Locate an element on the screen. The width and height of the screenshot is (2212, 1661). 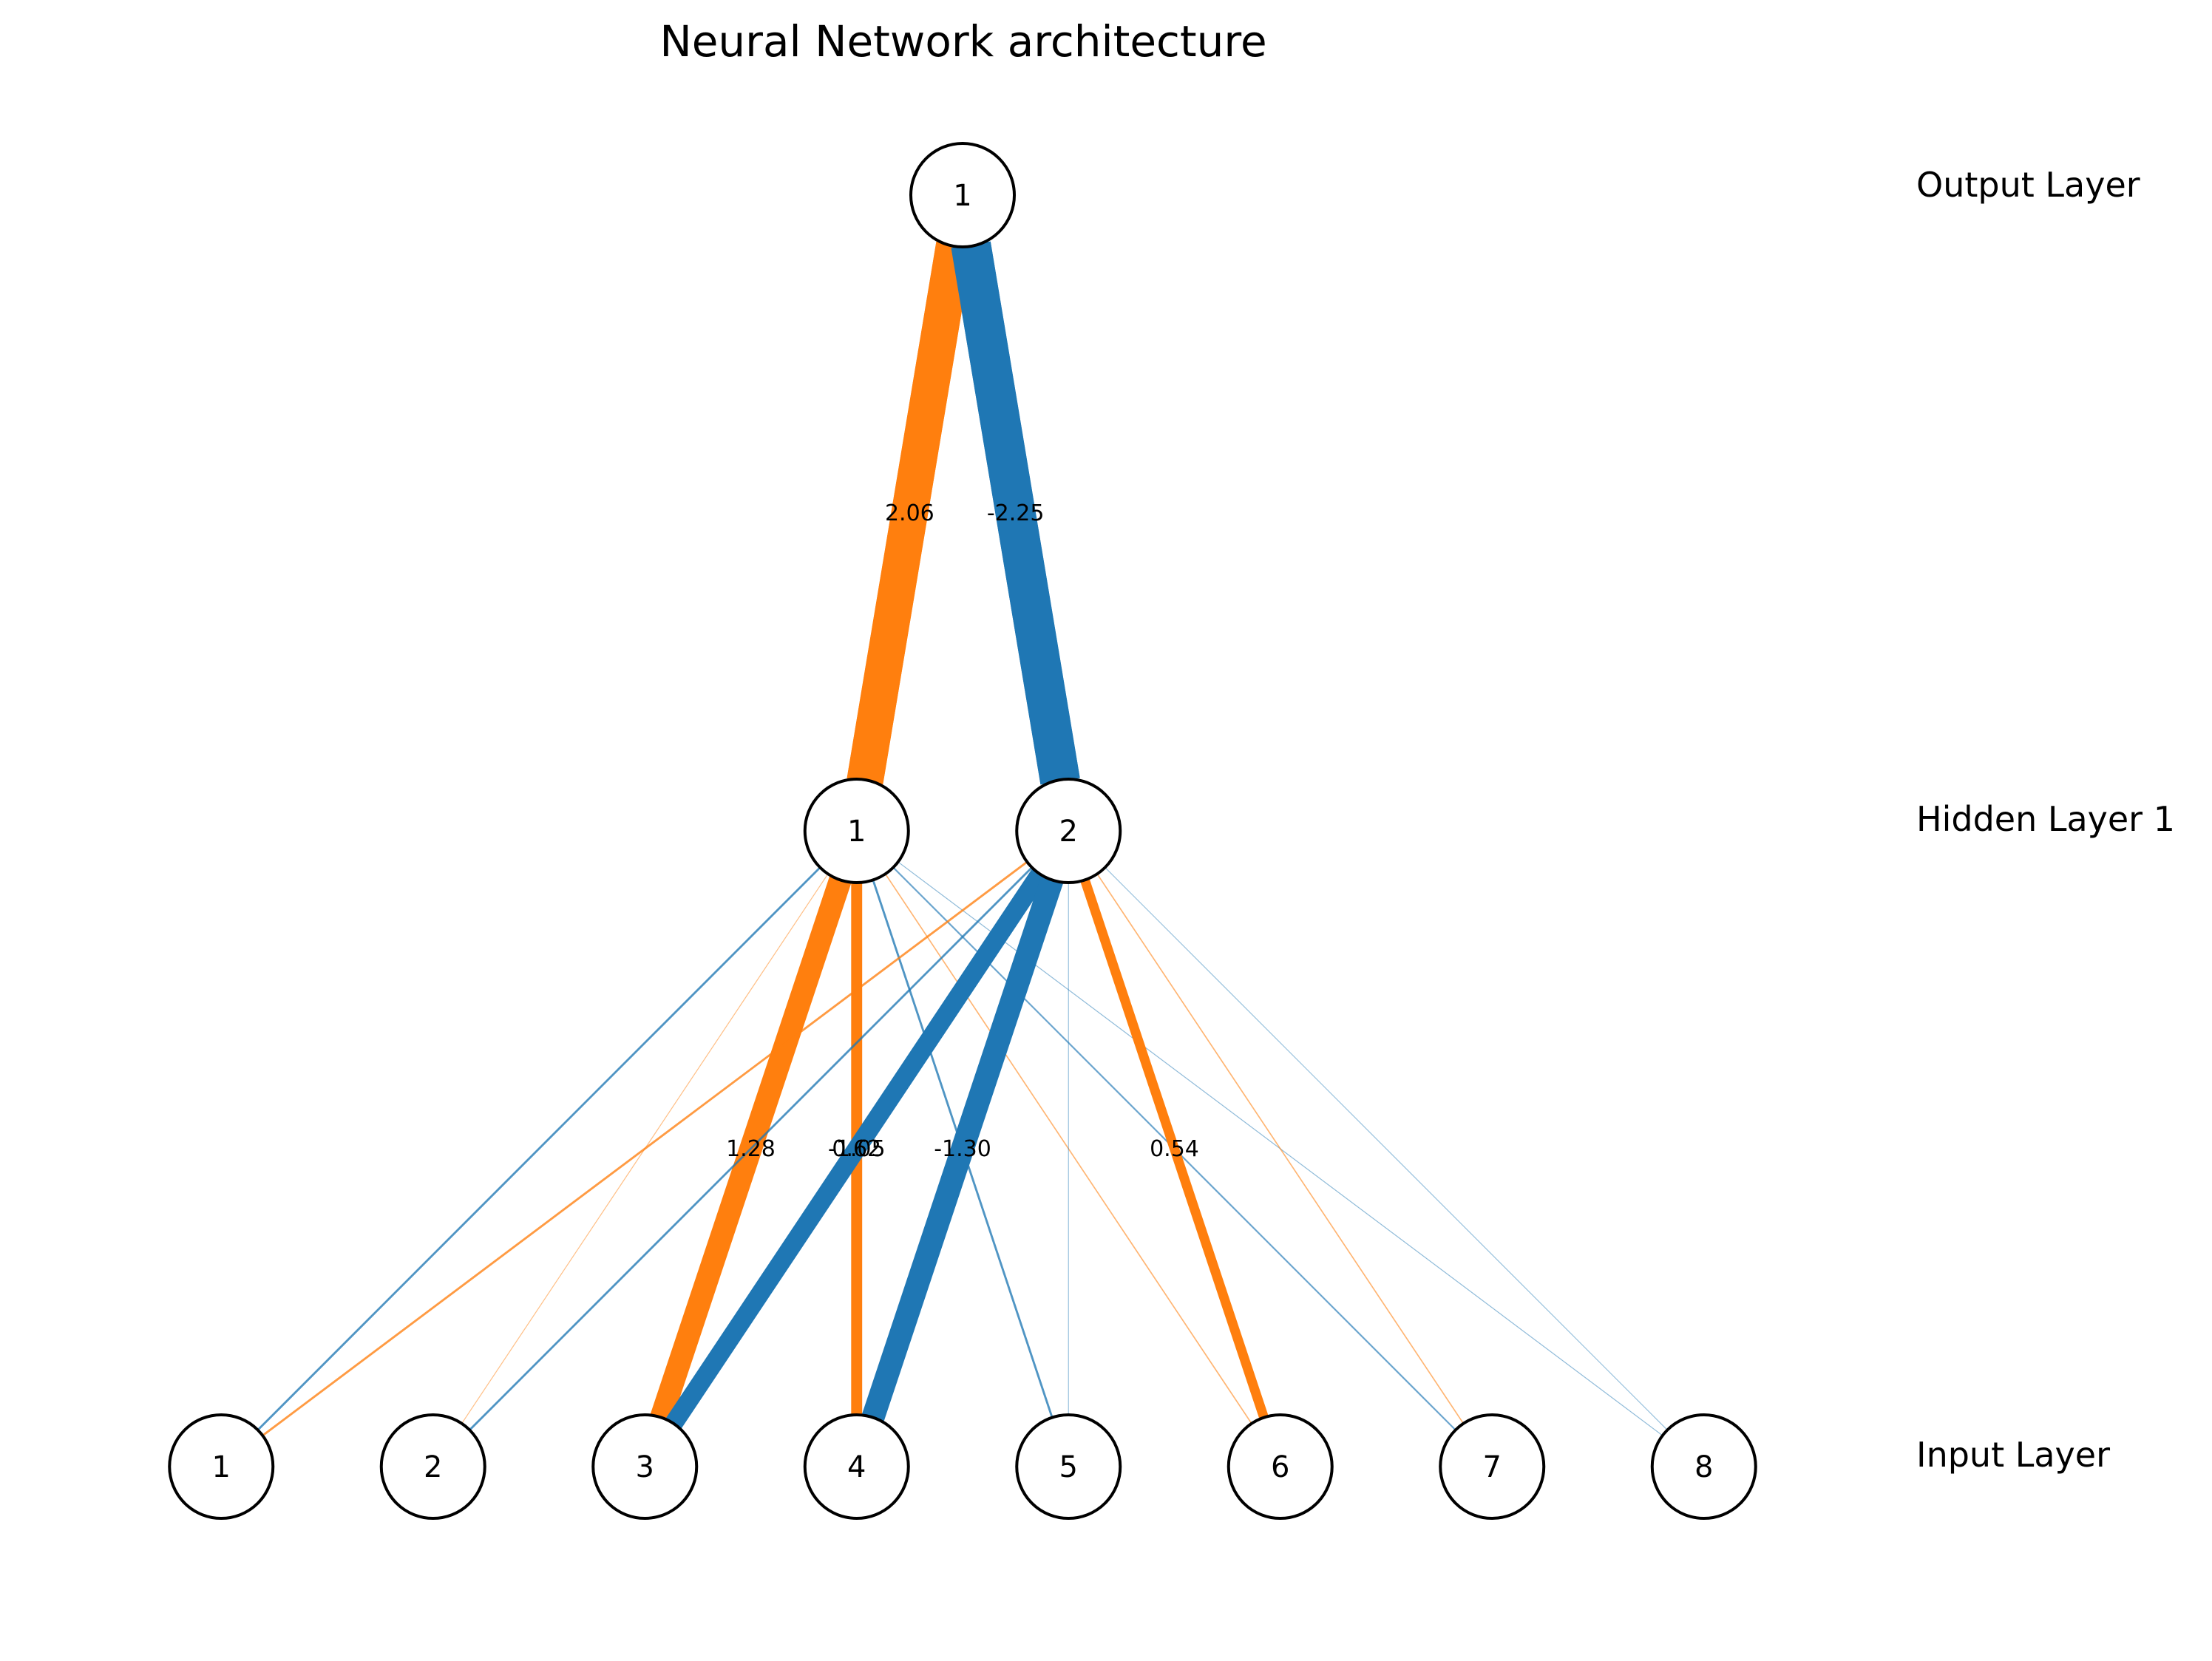
network-node: 4 is located at coordinates (856, 1466).